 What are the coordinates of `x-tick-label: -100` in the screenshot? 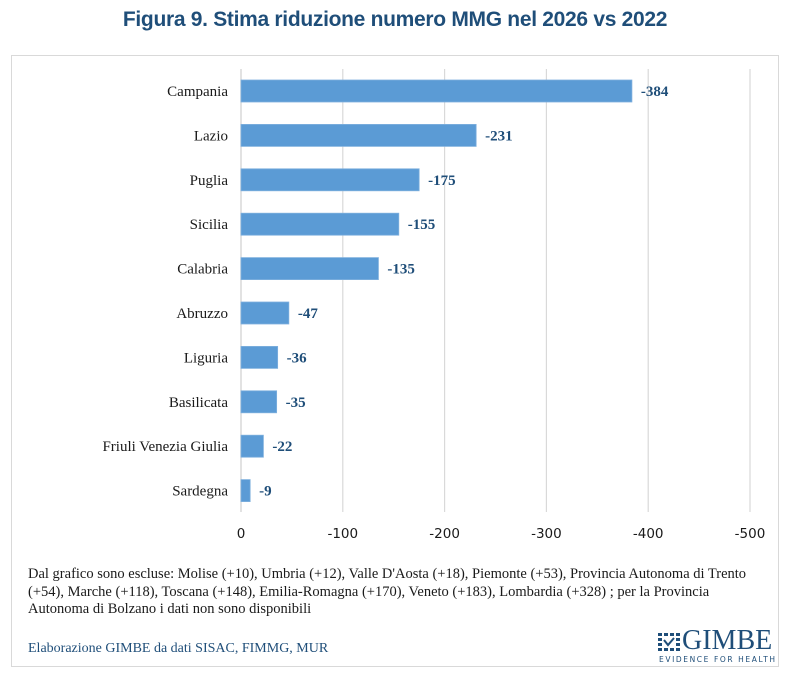 It's located at (342, 534).